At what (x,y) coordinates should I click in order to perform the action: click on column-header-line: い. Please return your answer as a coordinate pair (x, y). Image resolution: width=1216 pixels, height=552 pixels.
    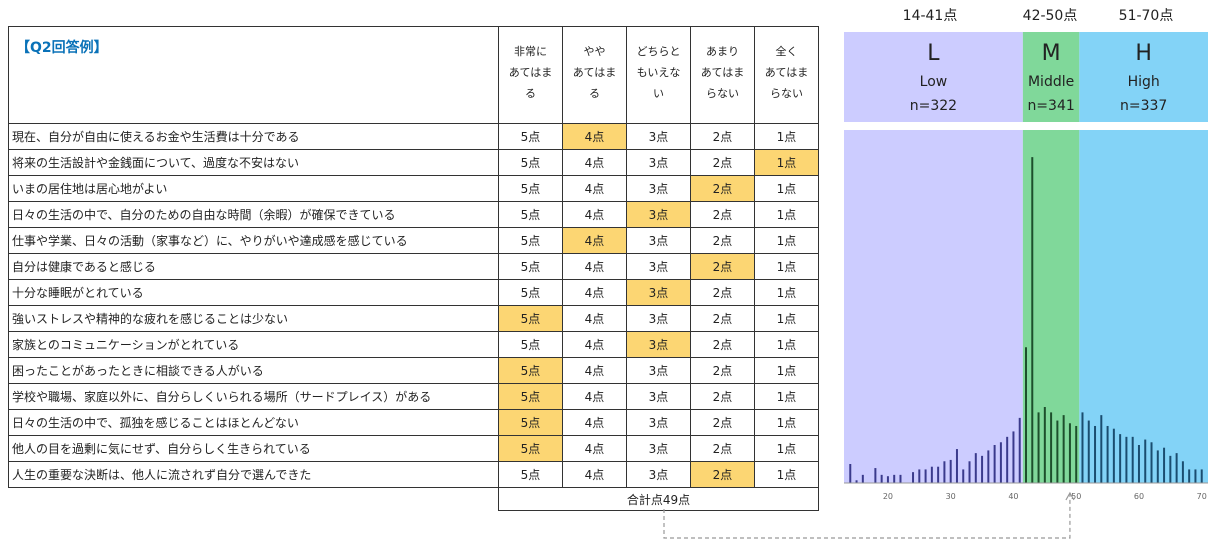
    Looking at the image, I should click on (658, 93).